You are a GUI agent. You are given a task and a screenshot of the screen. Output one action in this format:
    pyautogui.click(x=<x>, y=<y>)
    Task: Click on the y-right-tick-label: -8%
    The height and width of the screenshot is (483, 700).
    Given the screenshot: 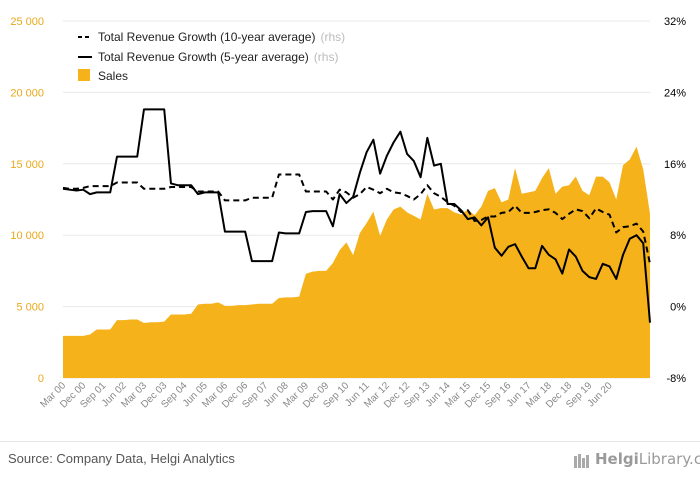 What is the action you would take?
    pyautogui.click(x=676, y=379)
    